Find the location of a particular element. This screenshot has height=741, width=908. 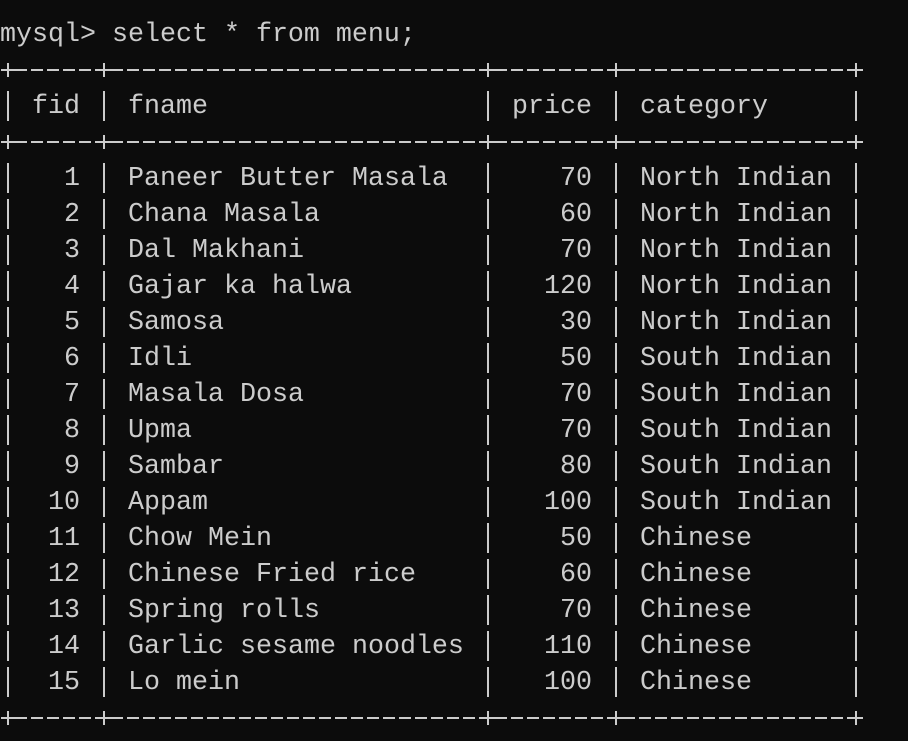

table-cell: 3 is located at coordinates (72, 251).